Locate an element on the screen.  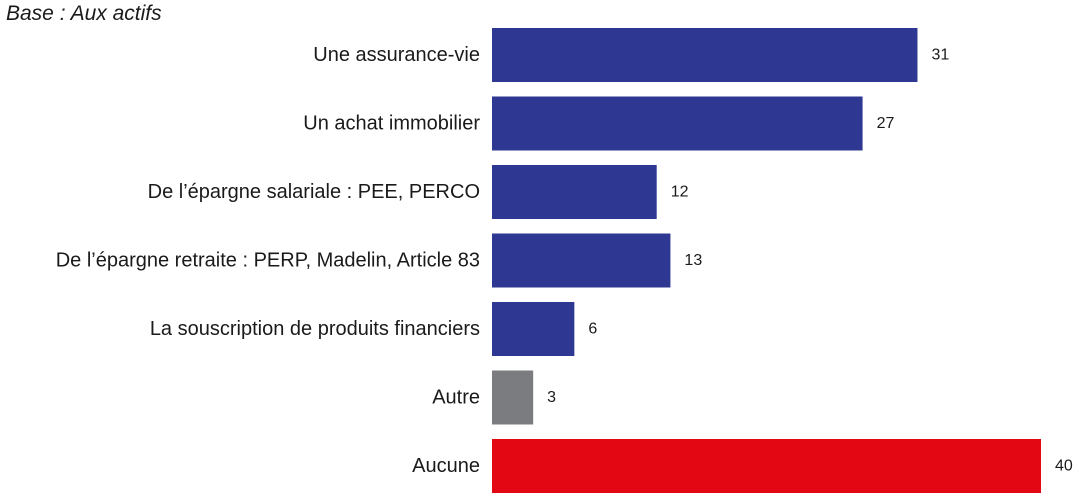
value-label-1: 27 is located at coordinates (886, 123).